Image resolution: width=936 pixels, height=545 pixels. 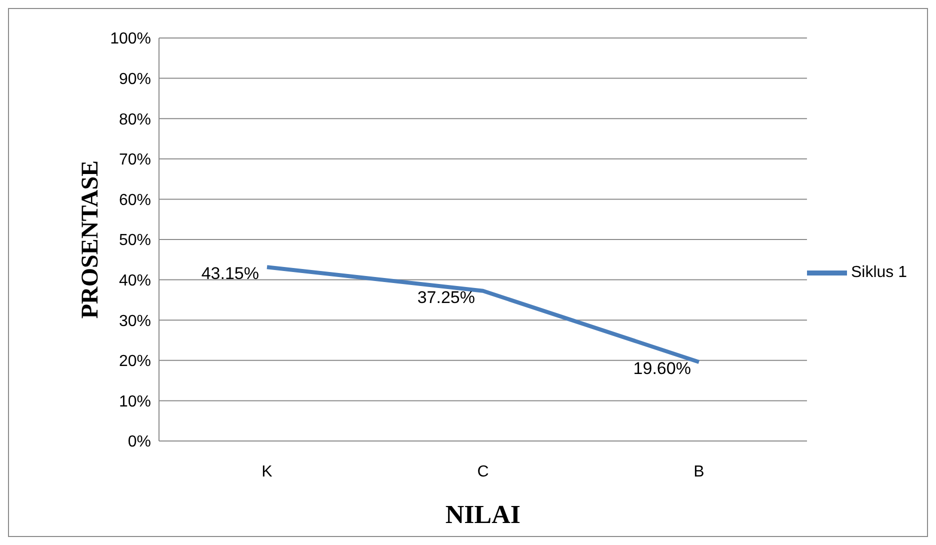 I want to click on y-tick-label: 10%, so click(x=134, y=401).